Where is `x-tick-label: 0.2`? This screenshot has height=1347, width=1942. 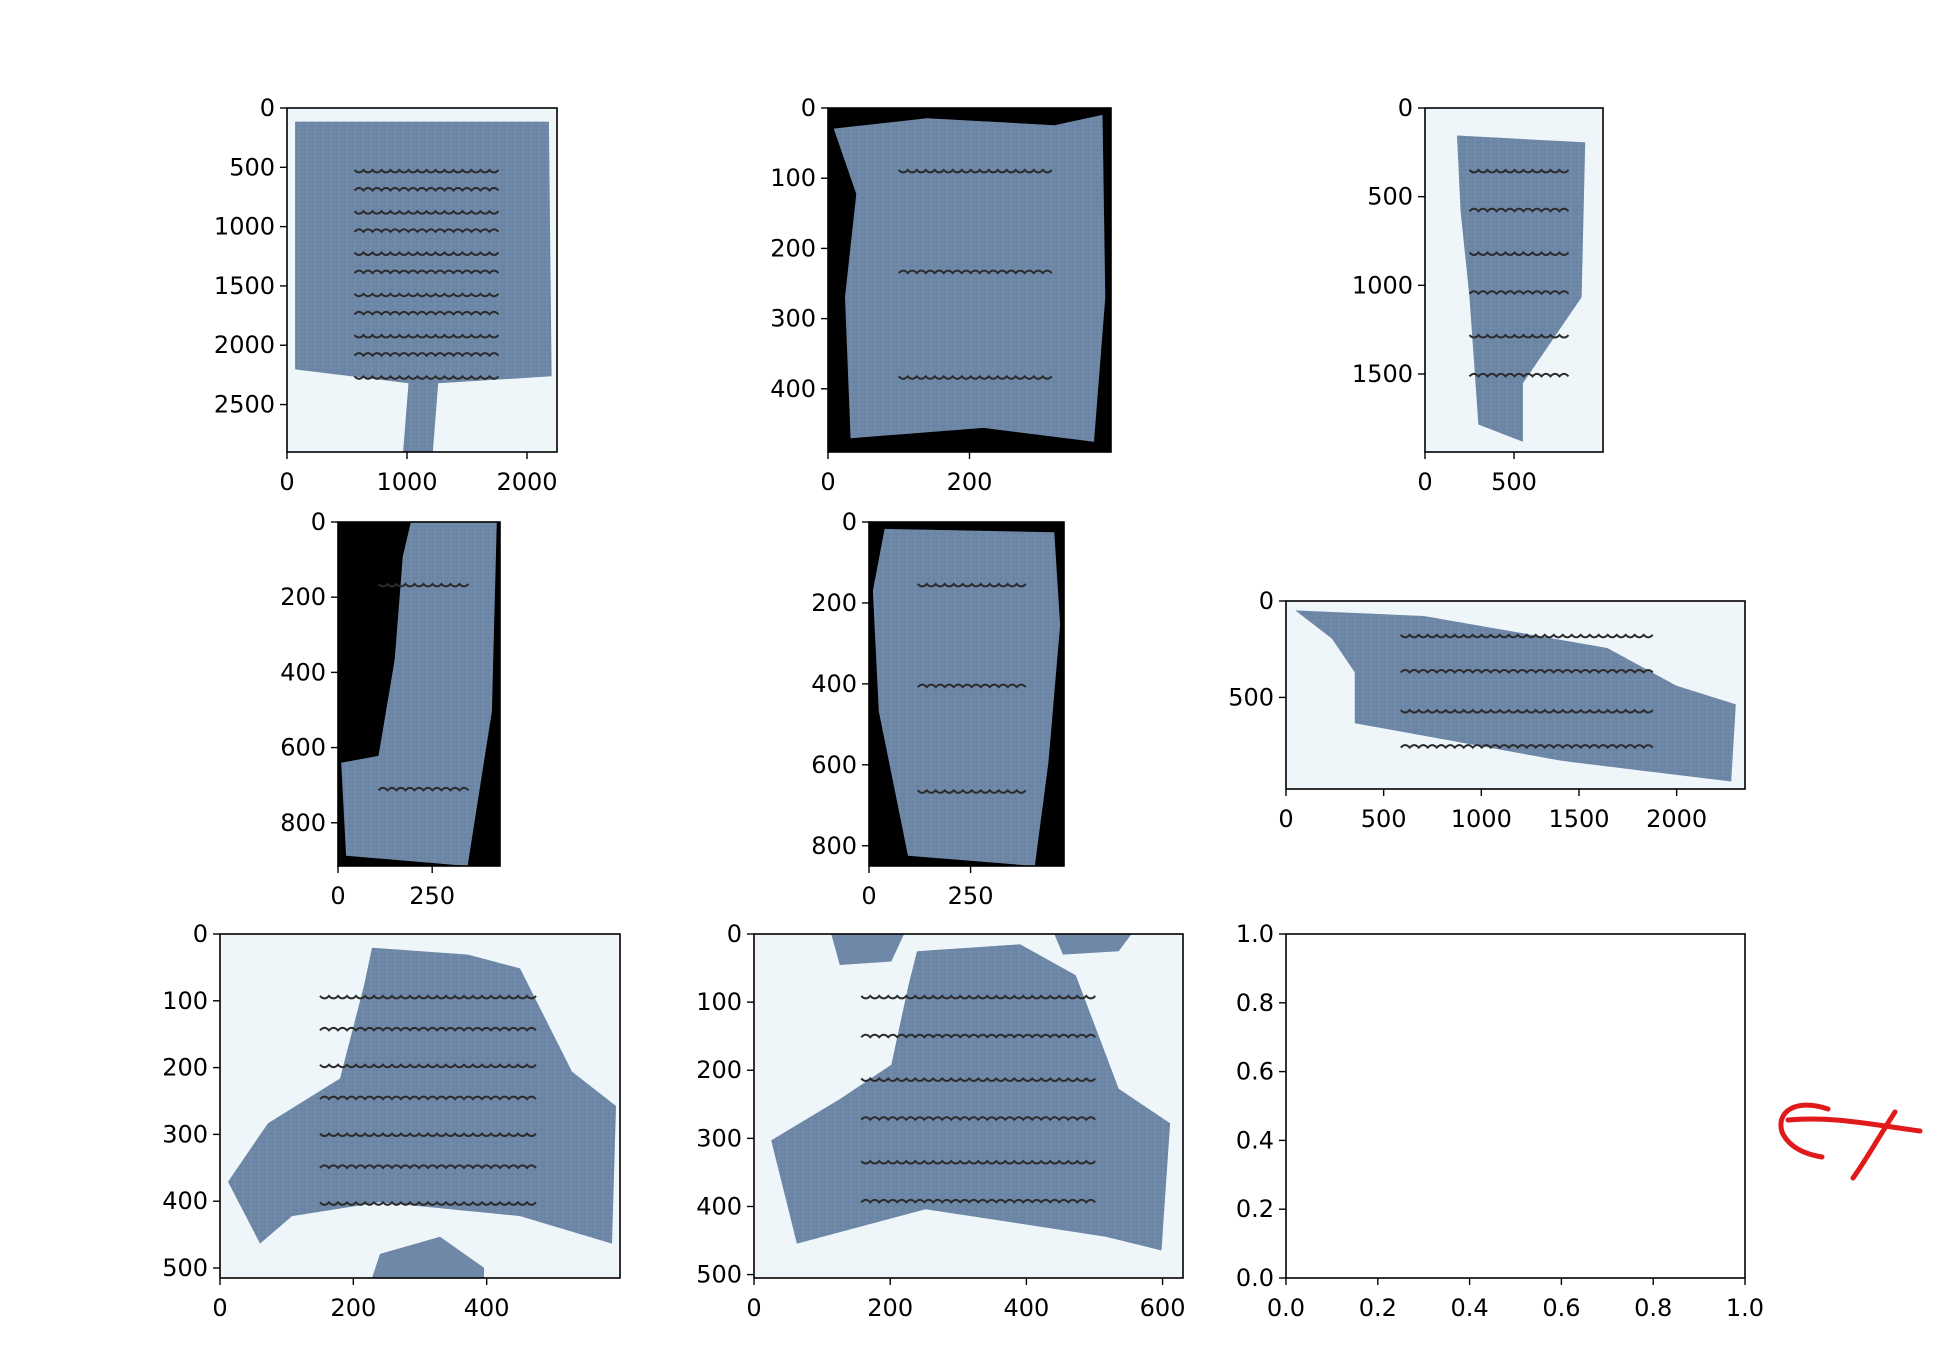
x-tick-label: 0.2 is located at coordinates (1378, 1308).